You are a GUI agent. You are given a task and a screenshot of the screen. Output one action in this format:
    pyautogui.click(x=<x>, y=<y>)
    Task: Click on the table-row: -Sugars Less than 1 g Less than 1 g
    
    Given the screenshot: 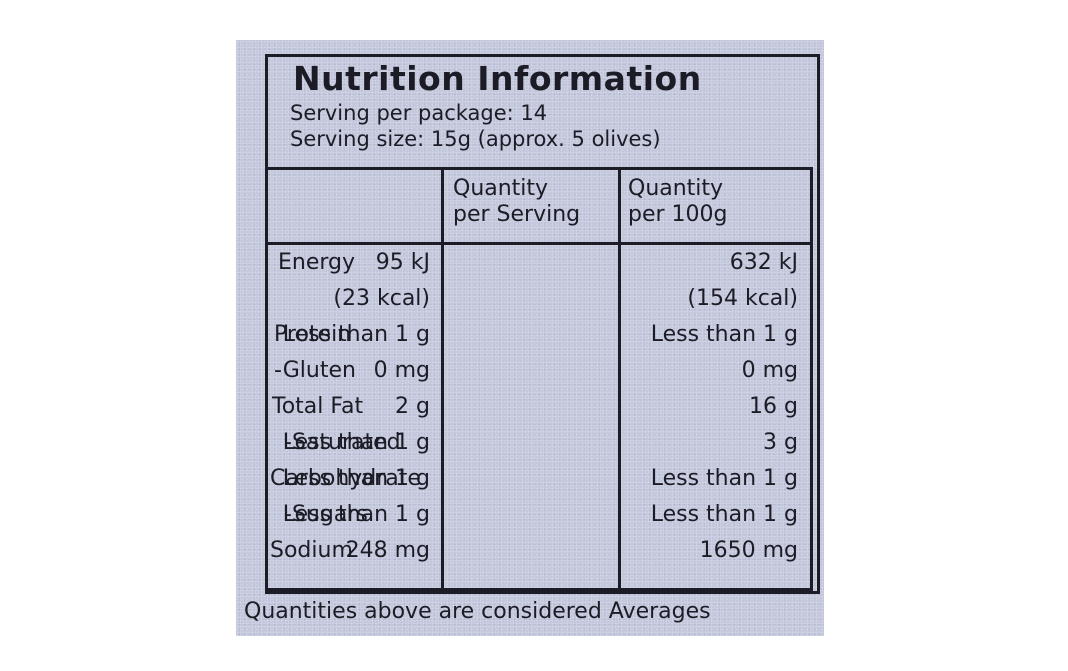 What is the action you would take?
    pyautogui.click(x=539, y=520)
    